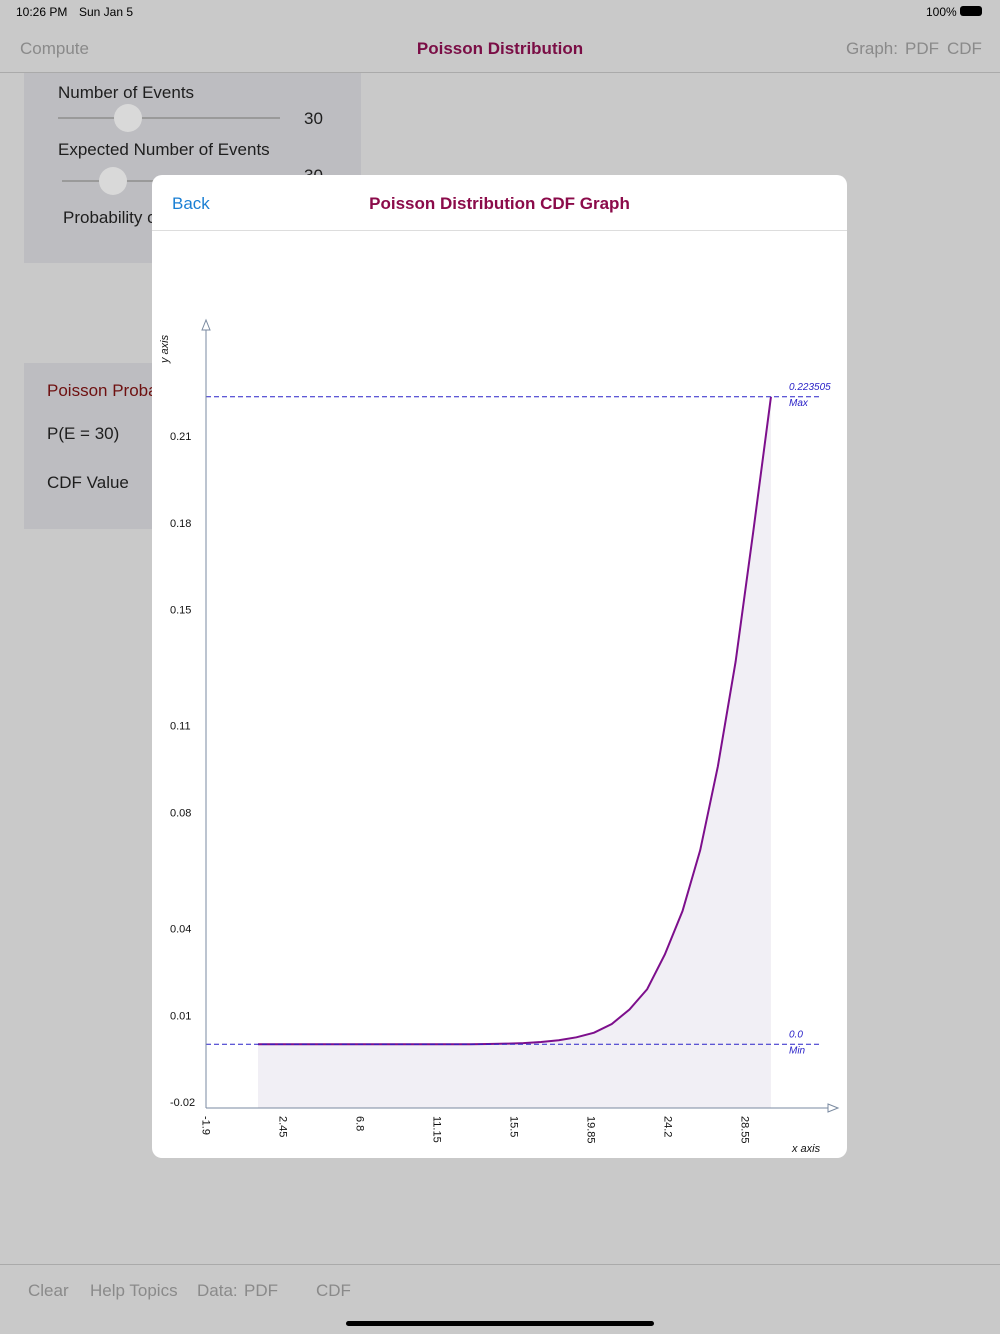 The image size is (1000, 1334). I want to click on reference-value: 0.223505, so click(810, 387).